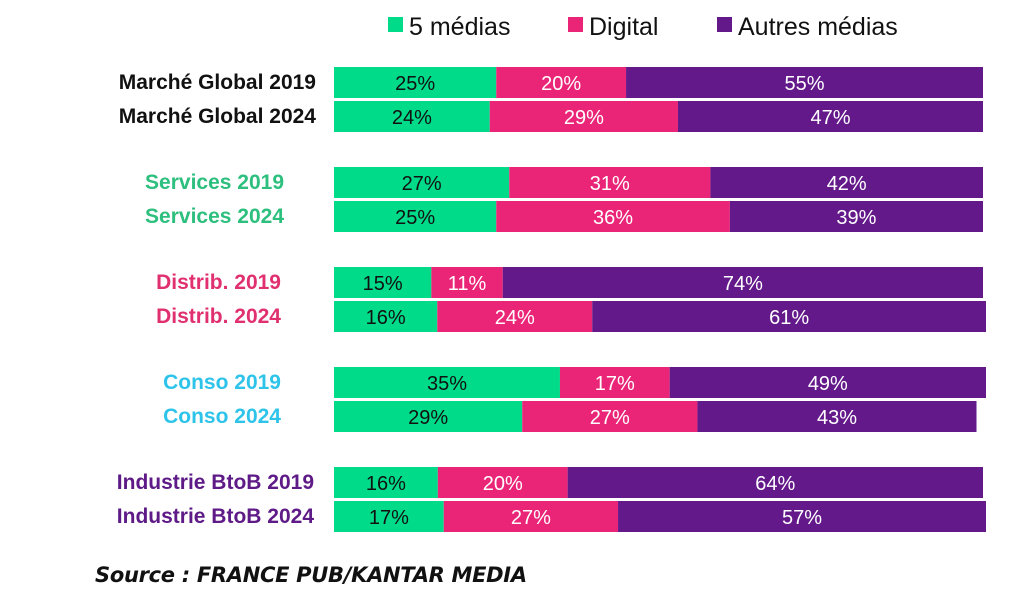  I want to click on bar-row-conso-2024: 29% 27% 43%, so click(655, 416).